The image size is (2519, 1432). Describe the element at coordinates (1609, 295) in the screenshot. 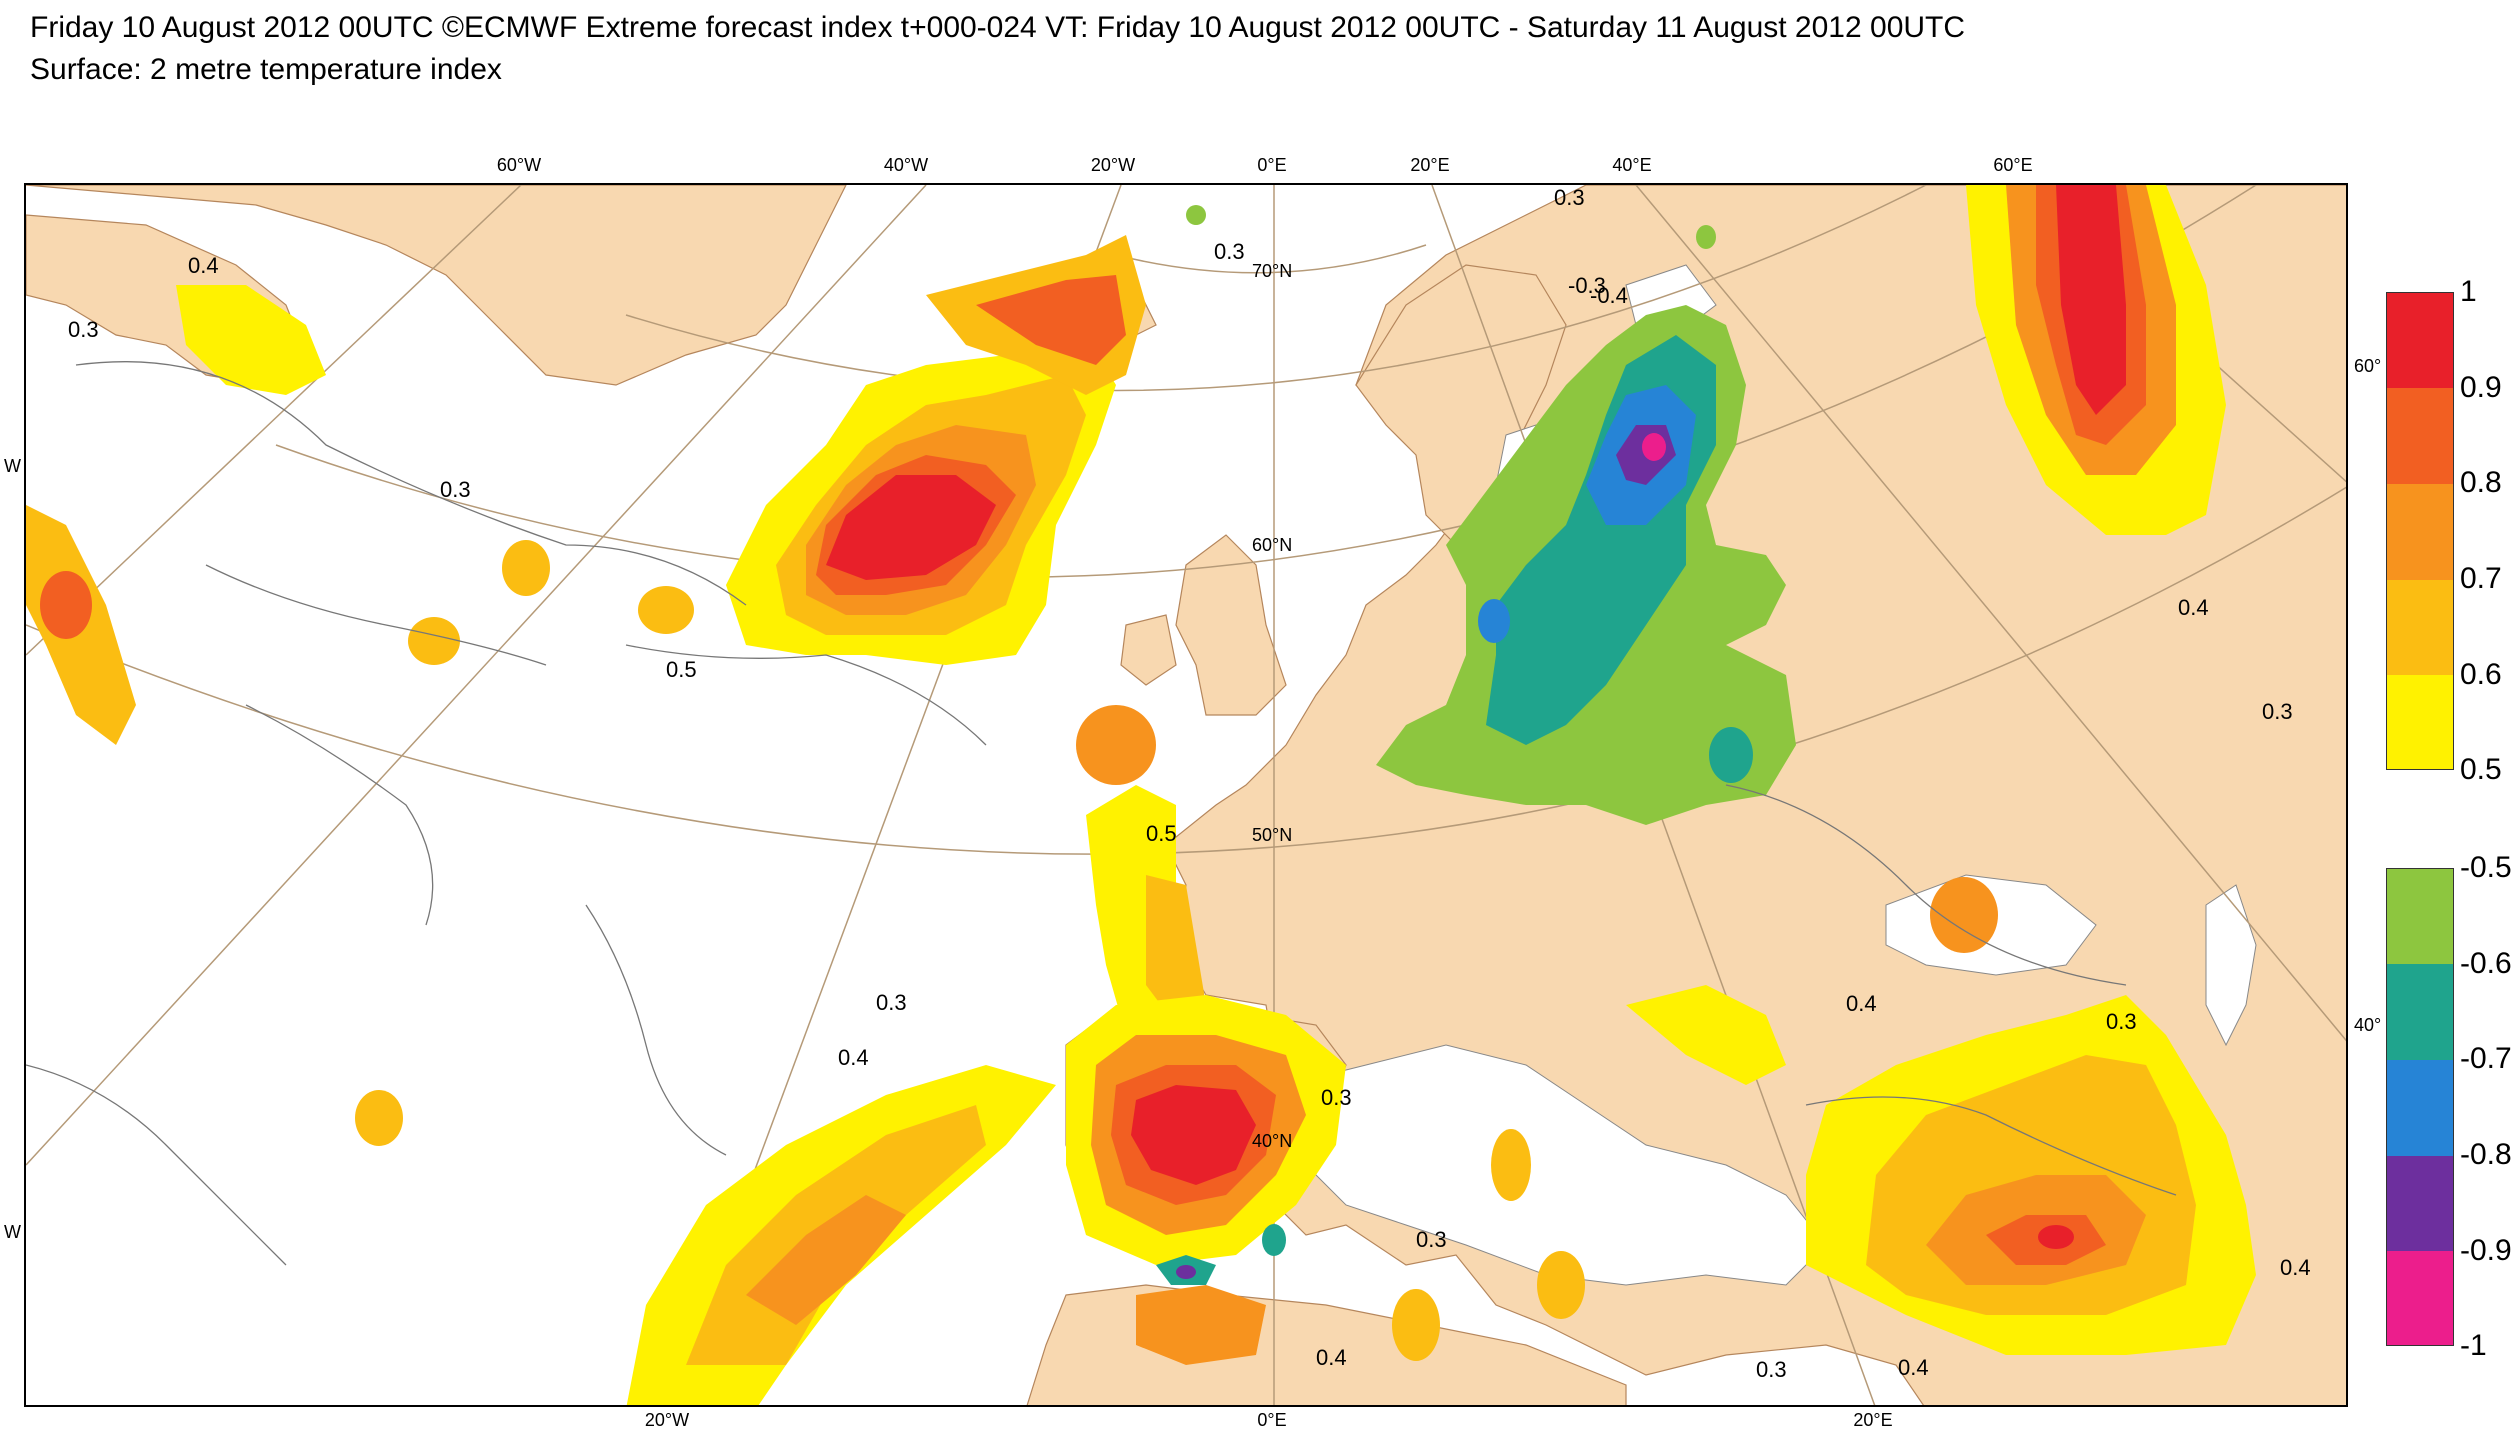

I see `contour-label: -0.4` at that location.